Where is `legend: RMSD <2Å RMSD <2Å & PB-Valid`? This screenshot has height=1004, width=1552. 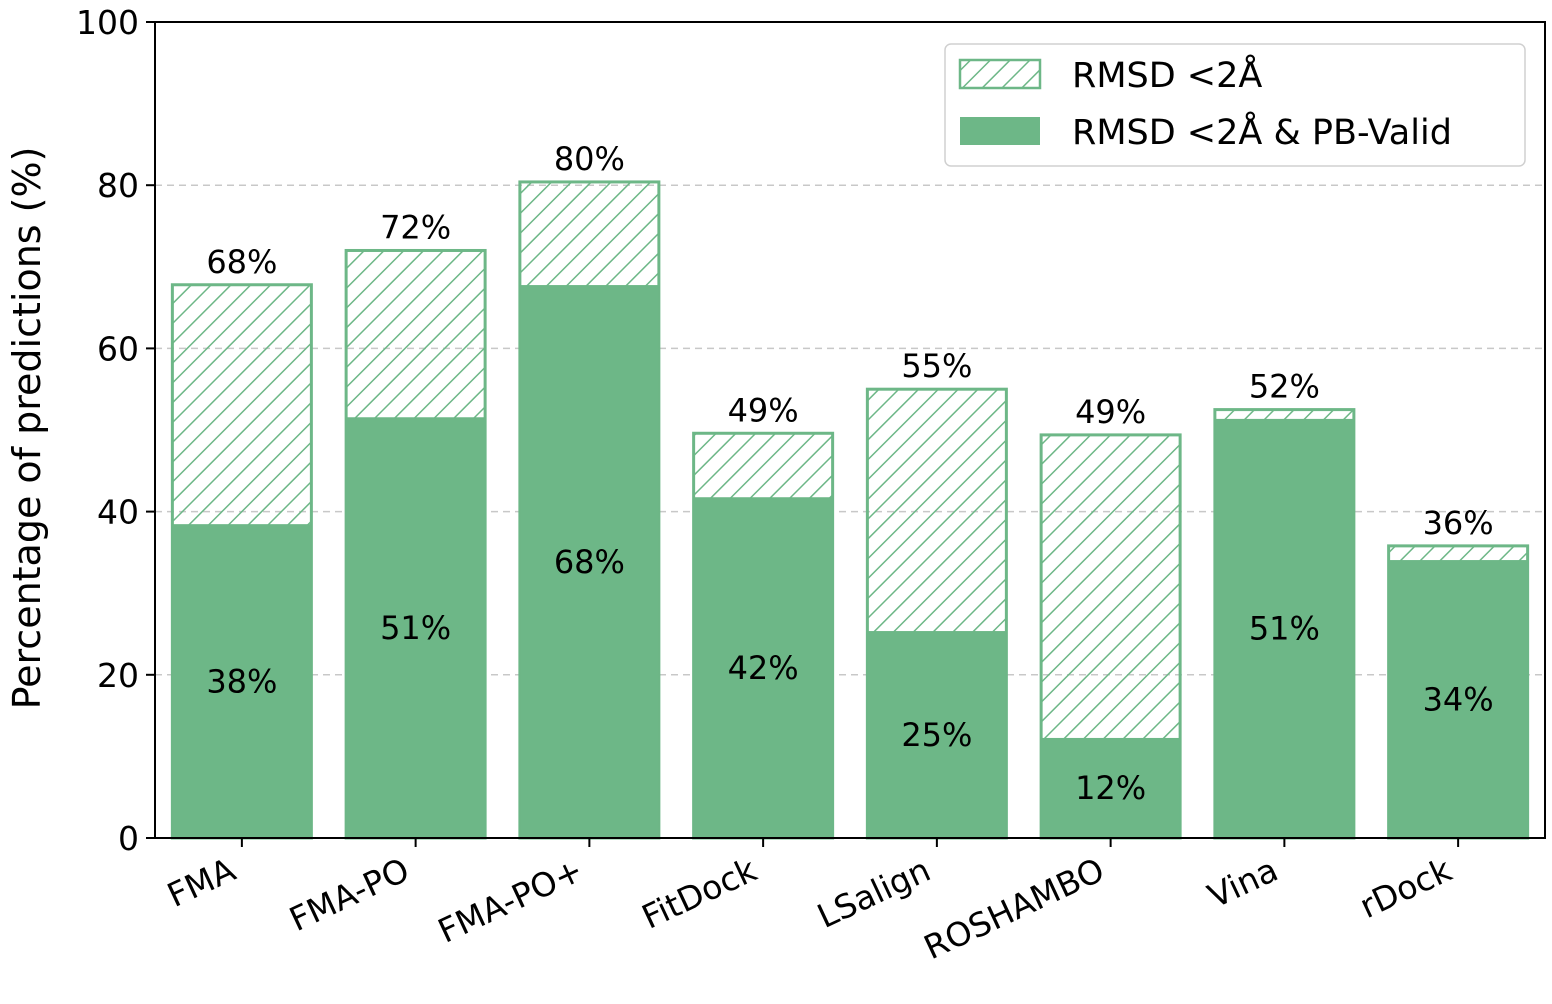
legend: RMSD <2Å RMSD <2Å & PB-Valid is located at coordinates (1235, 105).